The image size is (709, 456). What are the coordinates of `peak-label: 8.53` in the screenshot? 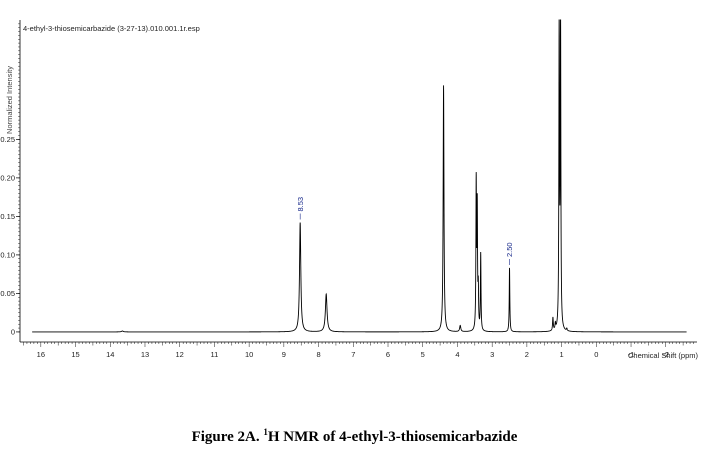 It's located at (300, 204).